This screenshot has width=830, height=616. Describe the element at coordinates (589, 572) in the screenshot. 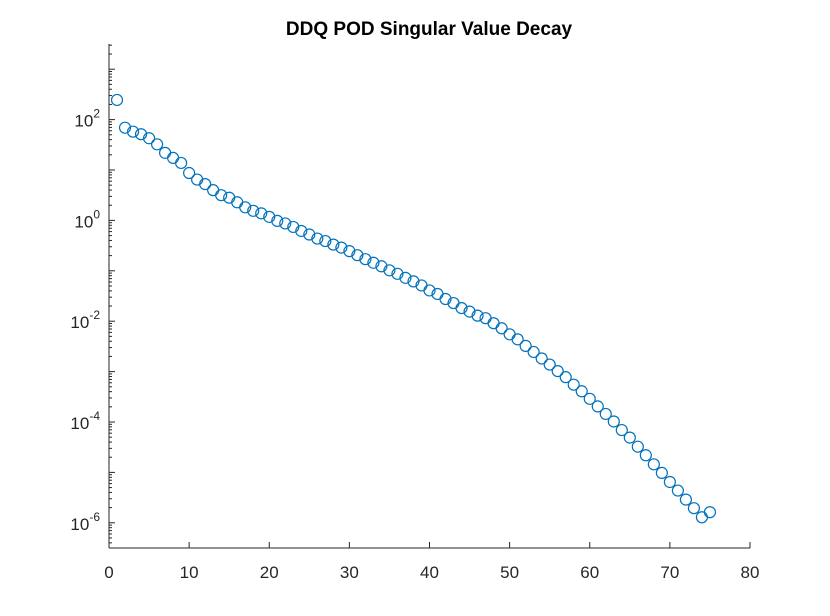

I see `x-tick-label: 60` at that location.